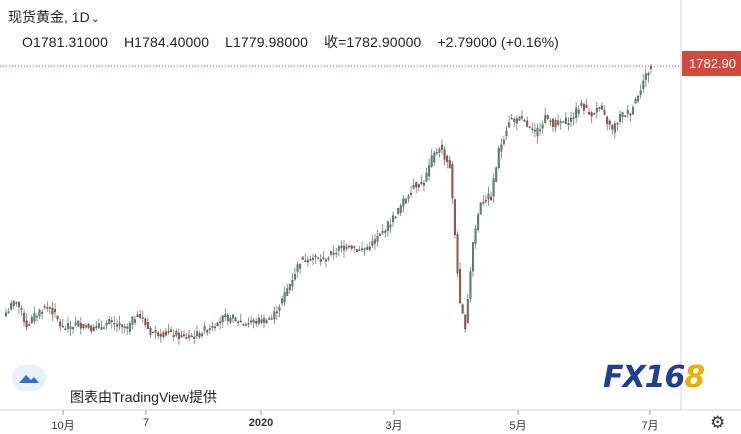  What do you see at coordinates (65, 42) in the screenshot?
I see `ohlc-open: O1781.31000` at bounding box center [65, 42].